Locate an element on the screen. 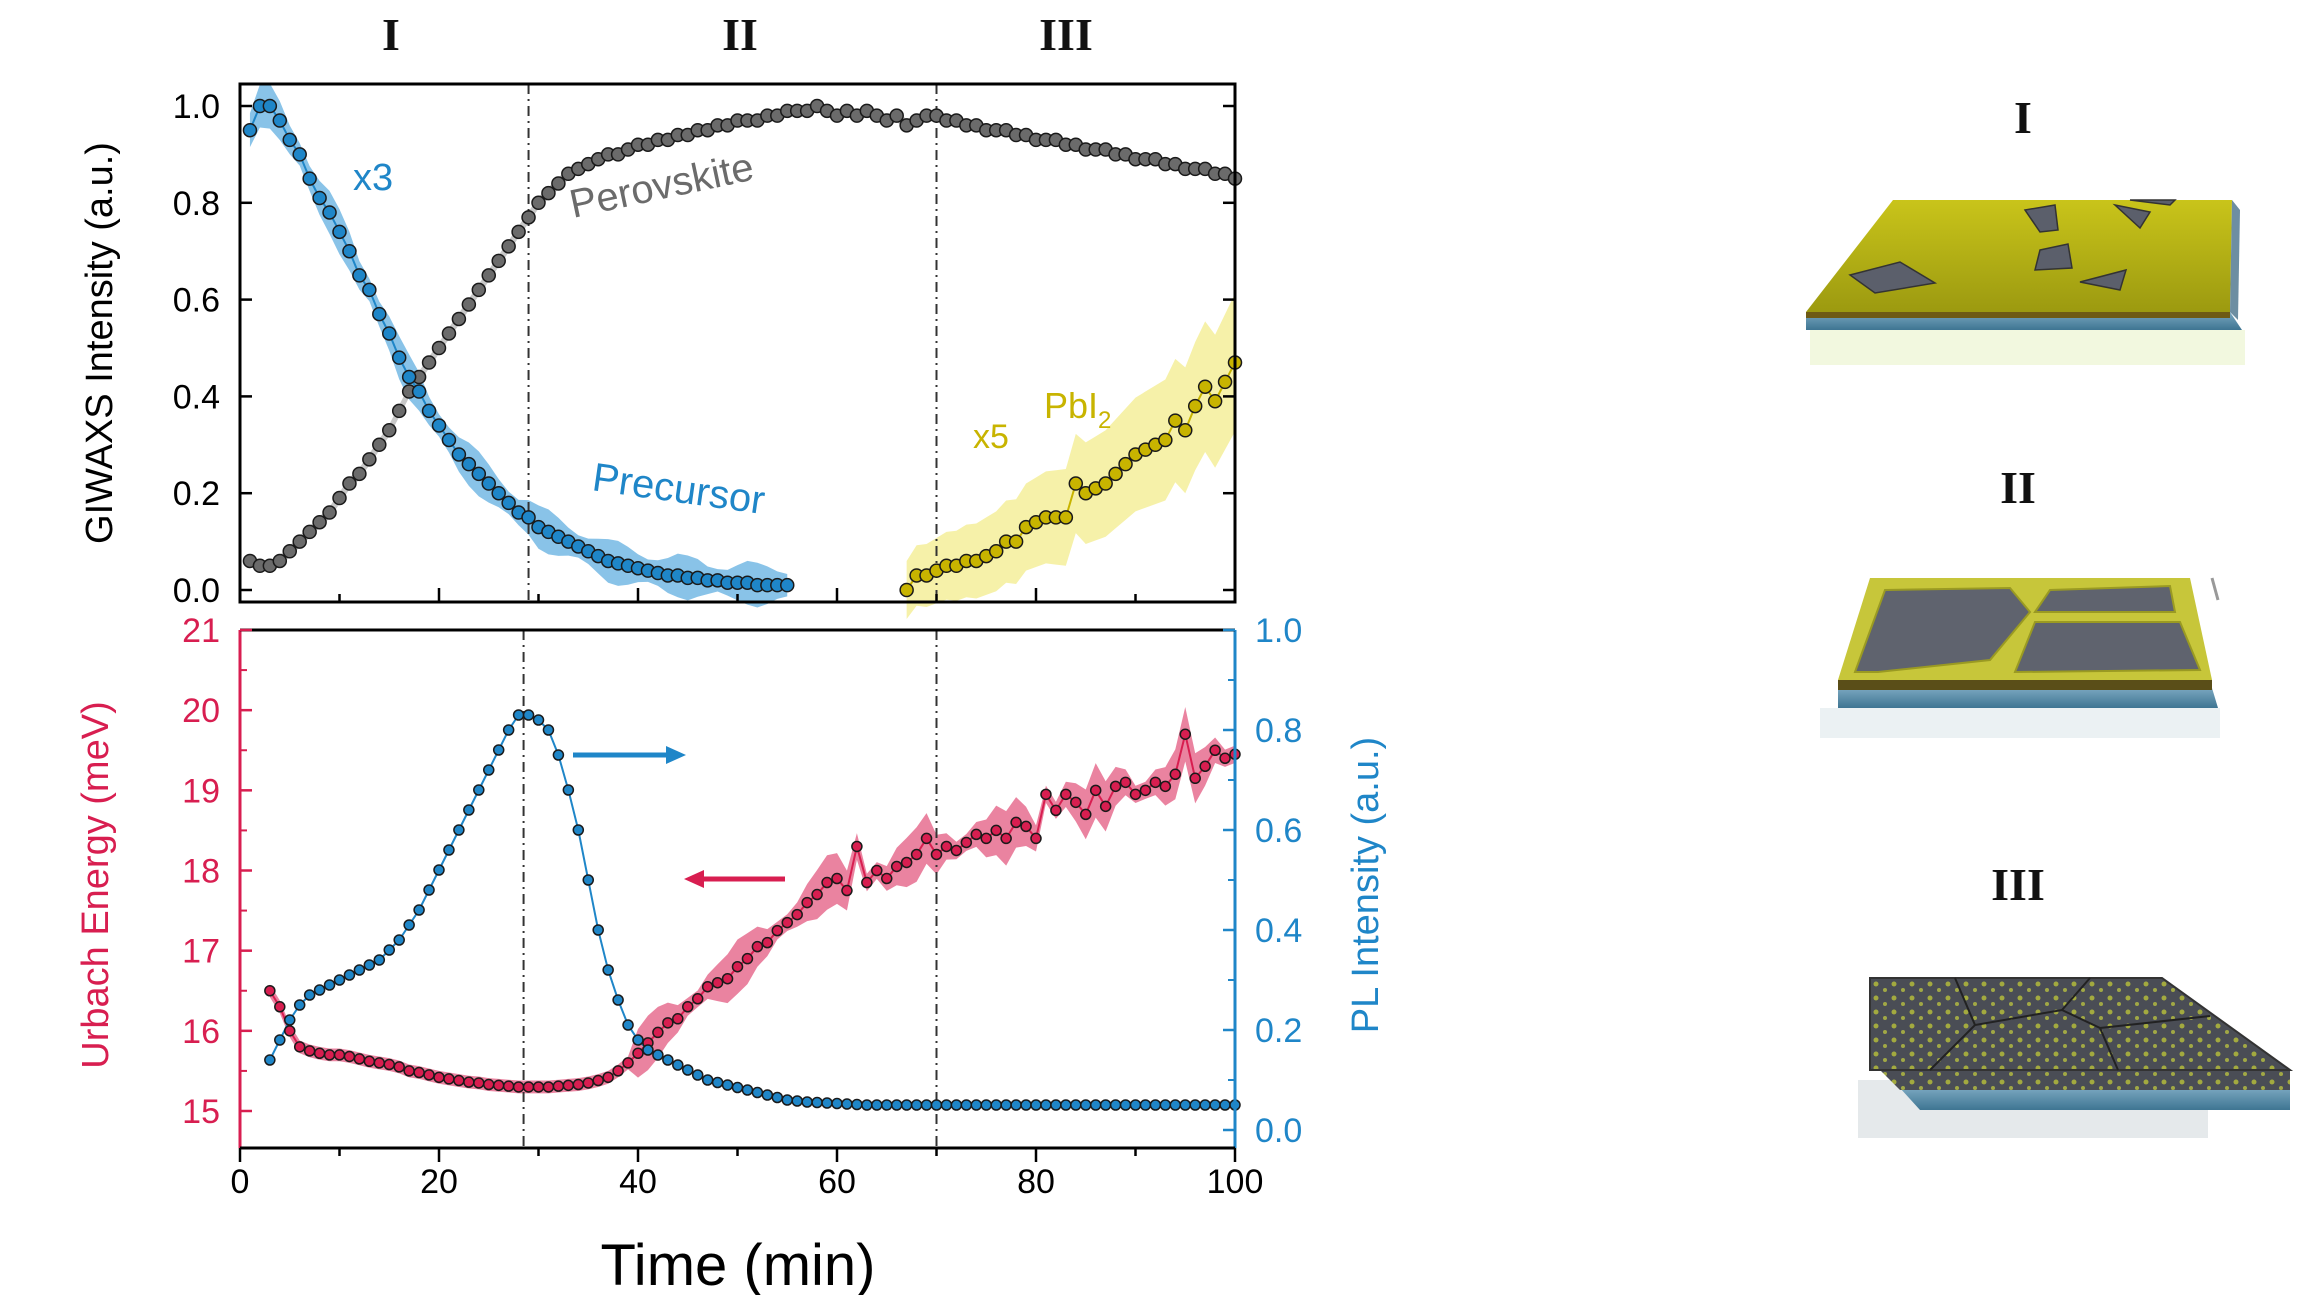 The width and height of the screenshot is (2302, 1295). bottom-ytick-label-left: 15 is located at coordinates (201, 1112).